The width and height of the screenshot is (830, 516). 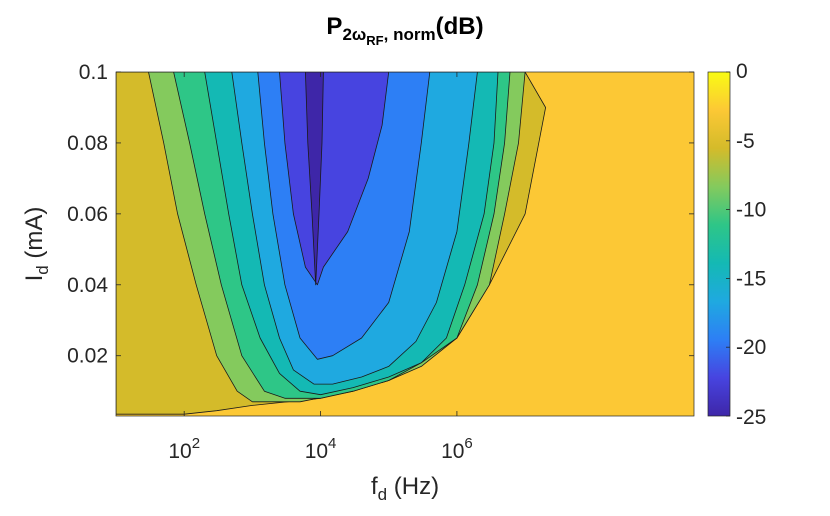 I want to click on x-axis-label: fd (Hz), so click(x=405, y=488).